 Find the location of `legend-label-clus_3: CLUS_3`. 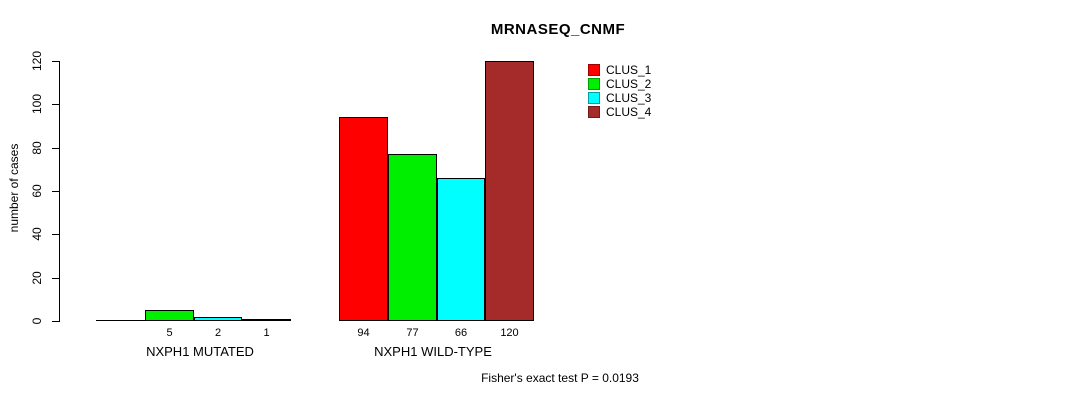

legend-label-clus_3: CLUS_3 is located at coordinates (629, 98).